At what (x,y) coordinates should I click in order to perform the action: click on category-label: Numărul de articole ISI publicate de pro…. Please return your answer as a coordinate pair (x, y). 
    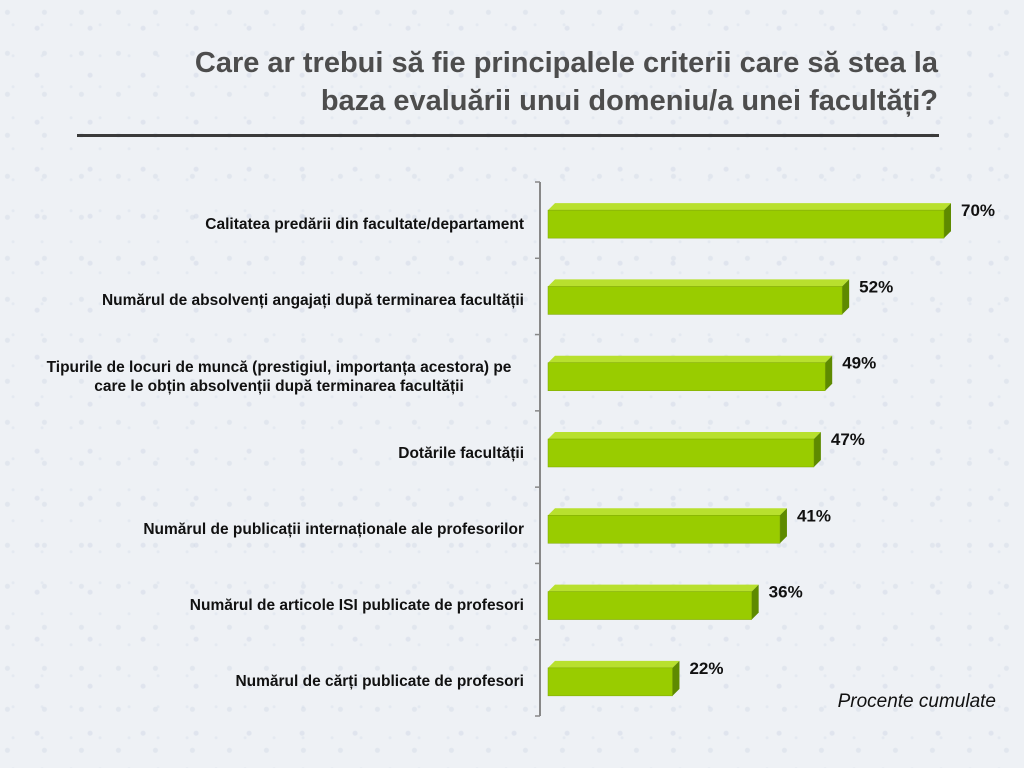
    Looking at the image, I should click on (356, 606).